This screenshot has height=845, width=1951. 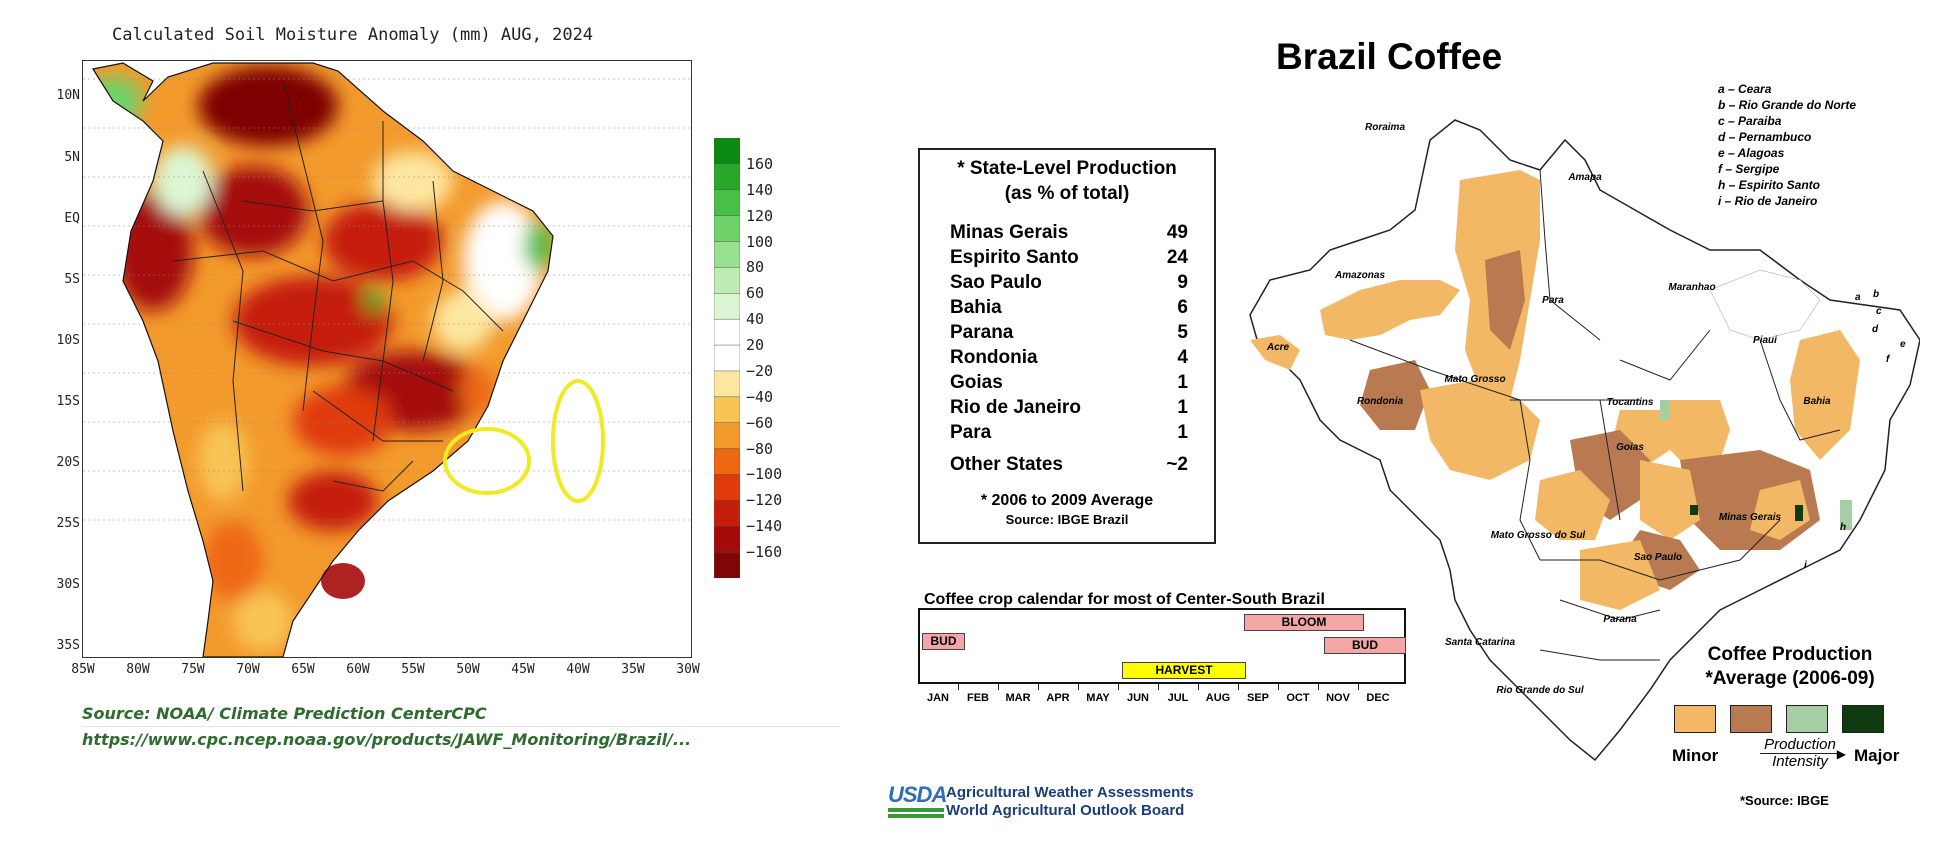 What do you see at coordinates (1067, 519) in the screenshot?
I see `production-source: Source: IBGE Brazil` at bounding box center [1067, 519].